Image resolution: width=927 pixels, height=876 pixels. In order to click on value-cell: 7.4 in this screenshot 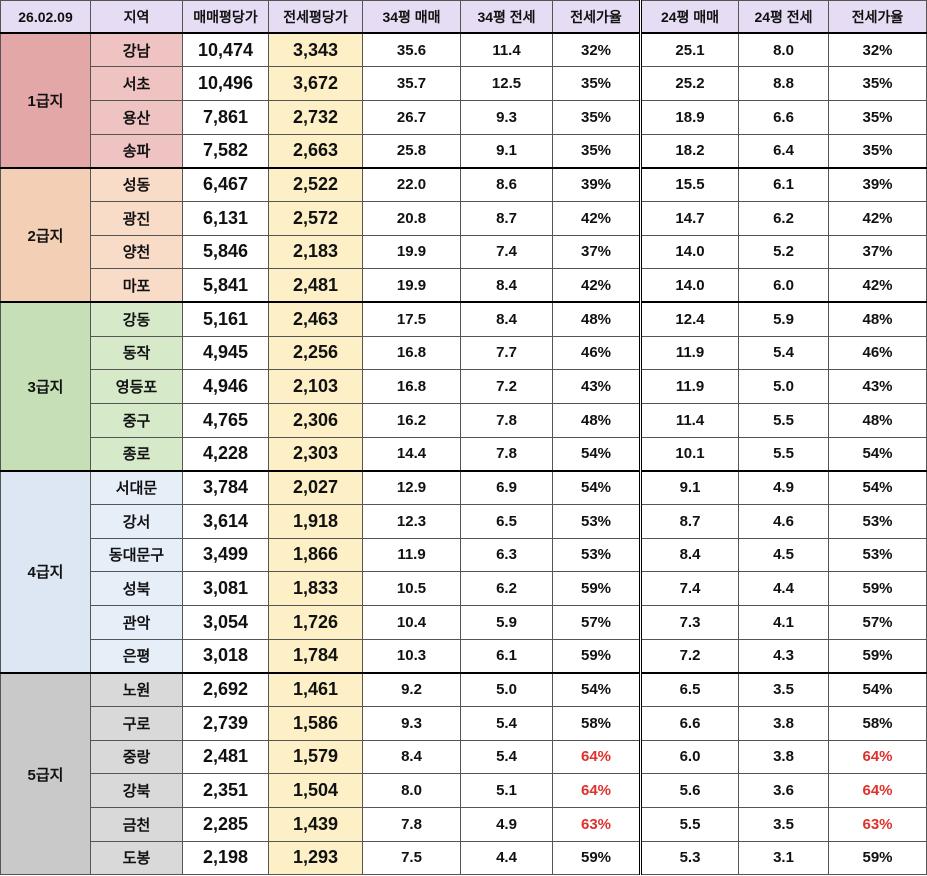, I will do `click(689, 588)`.